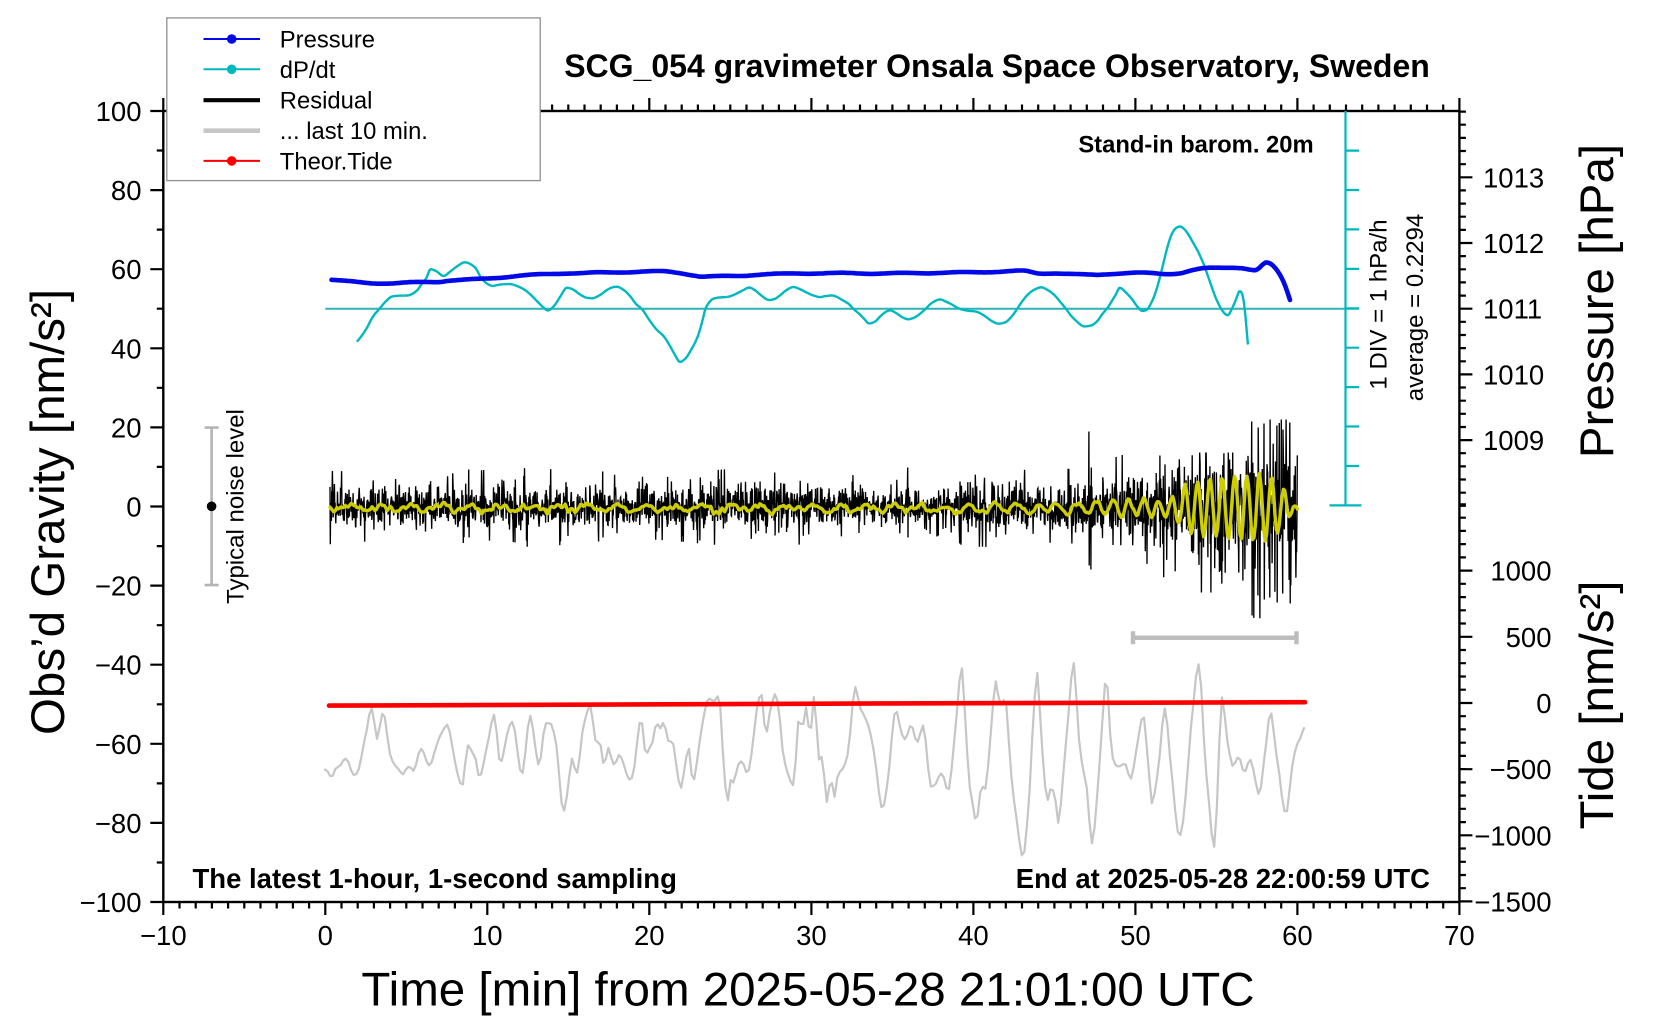 This screenshot has width=1660, height=1020. I want to click on svg-text:The latest 1-hour, 1-second sa: The latest 1-hour, 1-second sampling, so click(435, 878).